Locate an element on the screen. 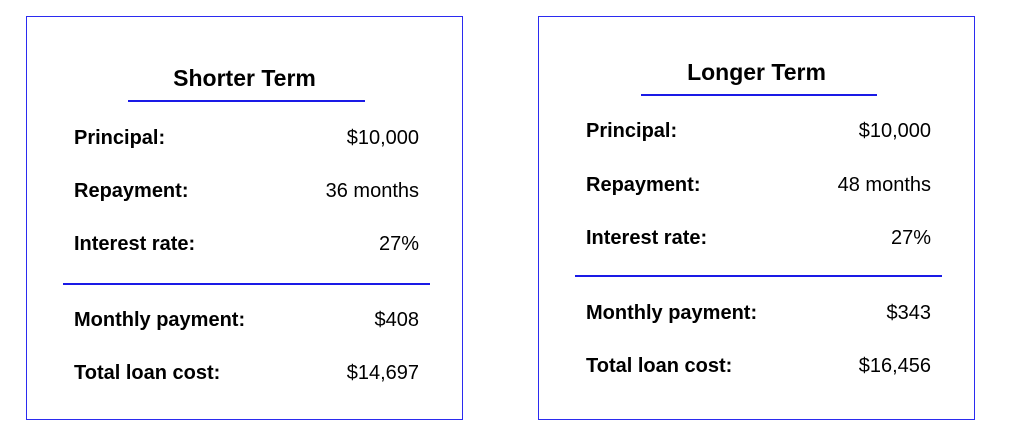  value: $343 is located at coordinates (909, 313).